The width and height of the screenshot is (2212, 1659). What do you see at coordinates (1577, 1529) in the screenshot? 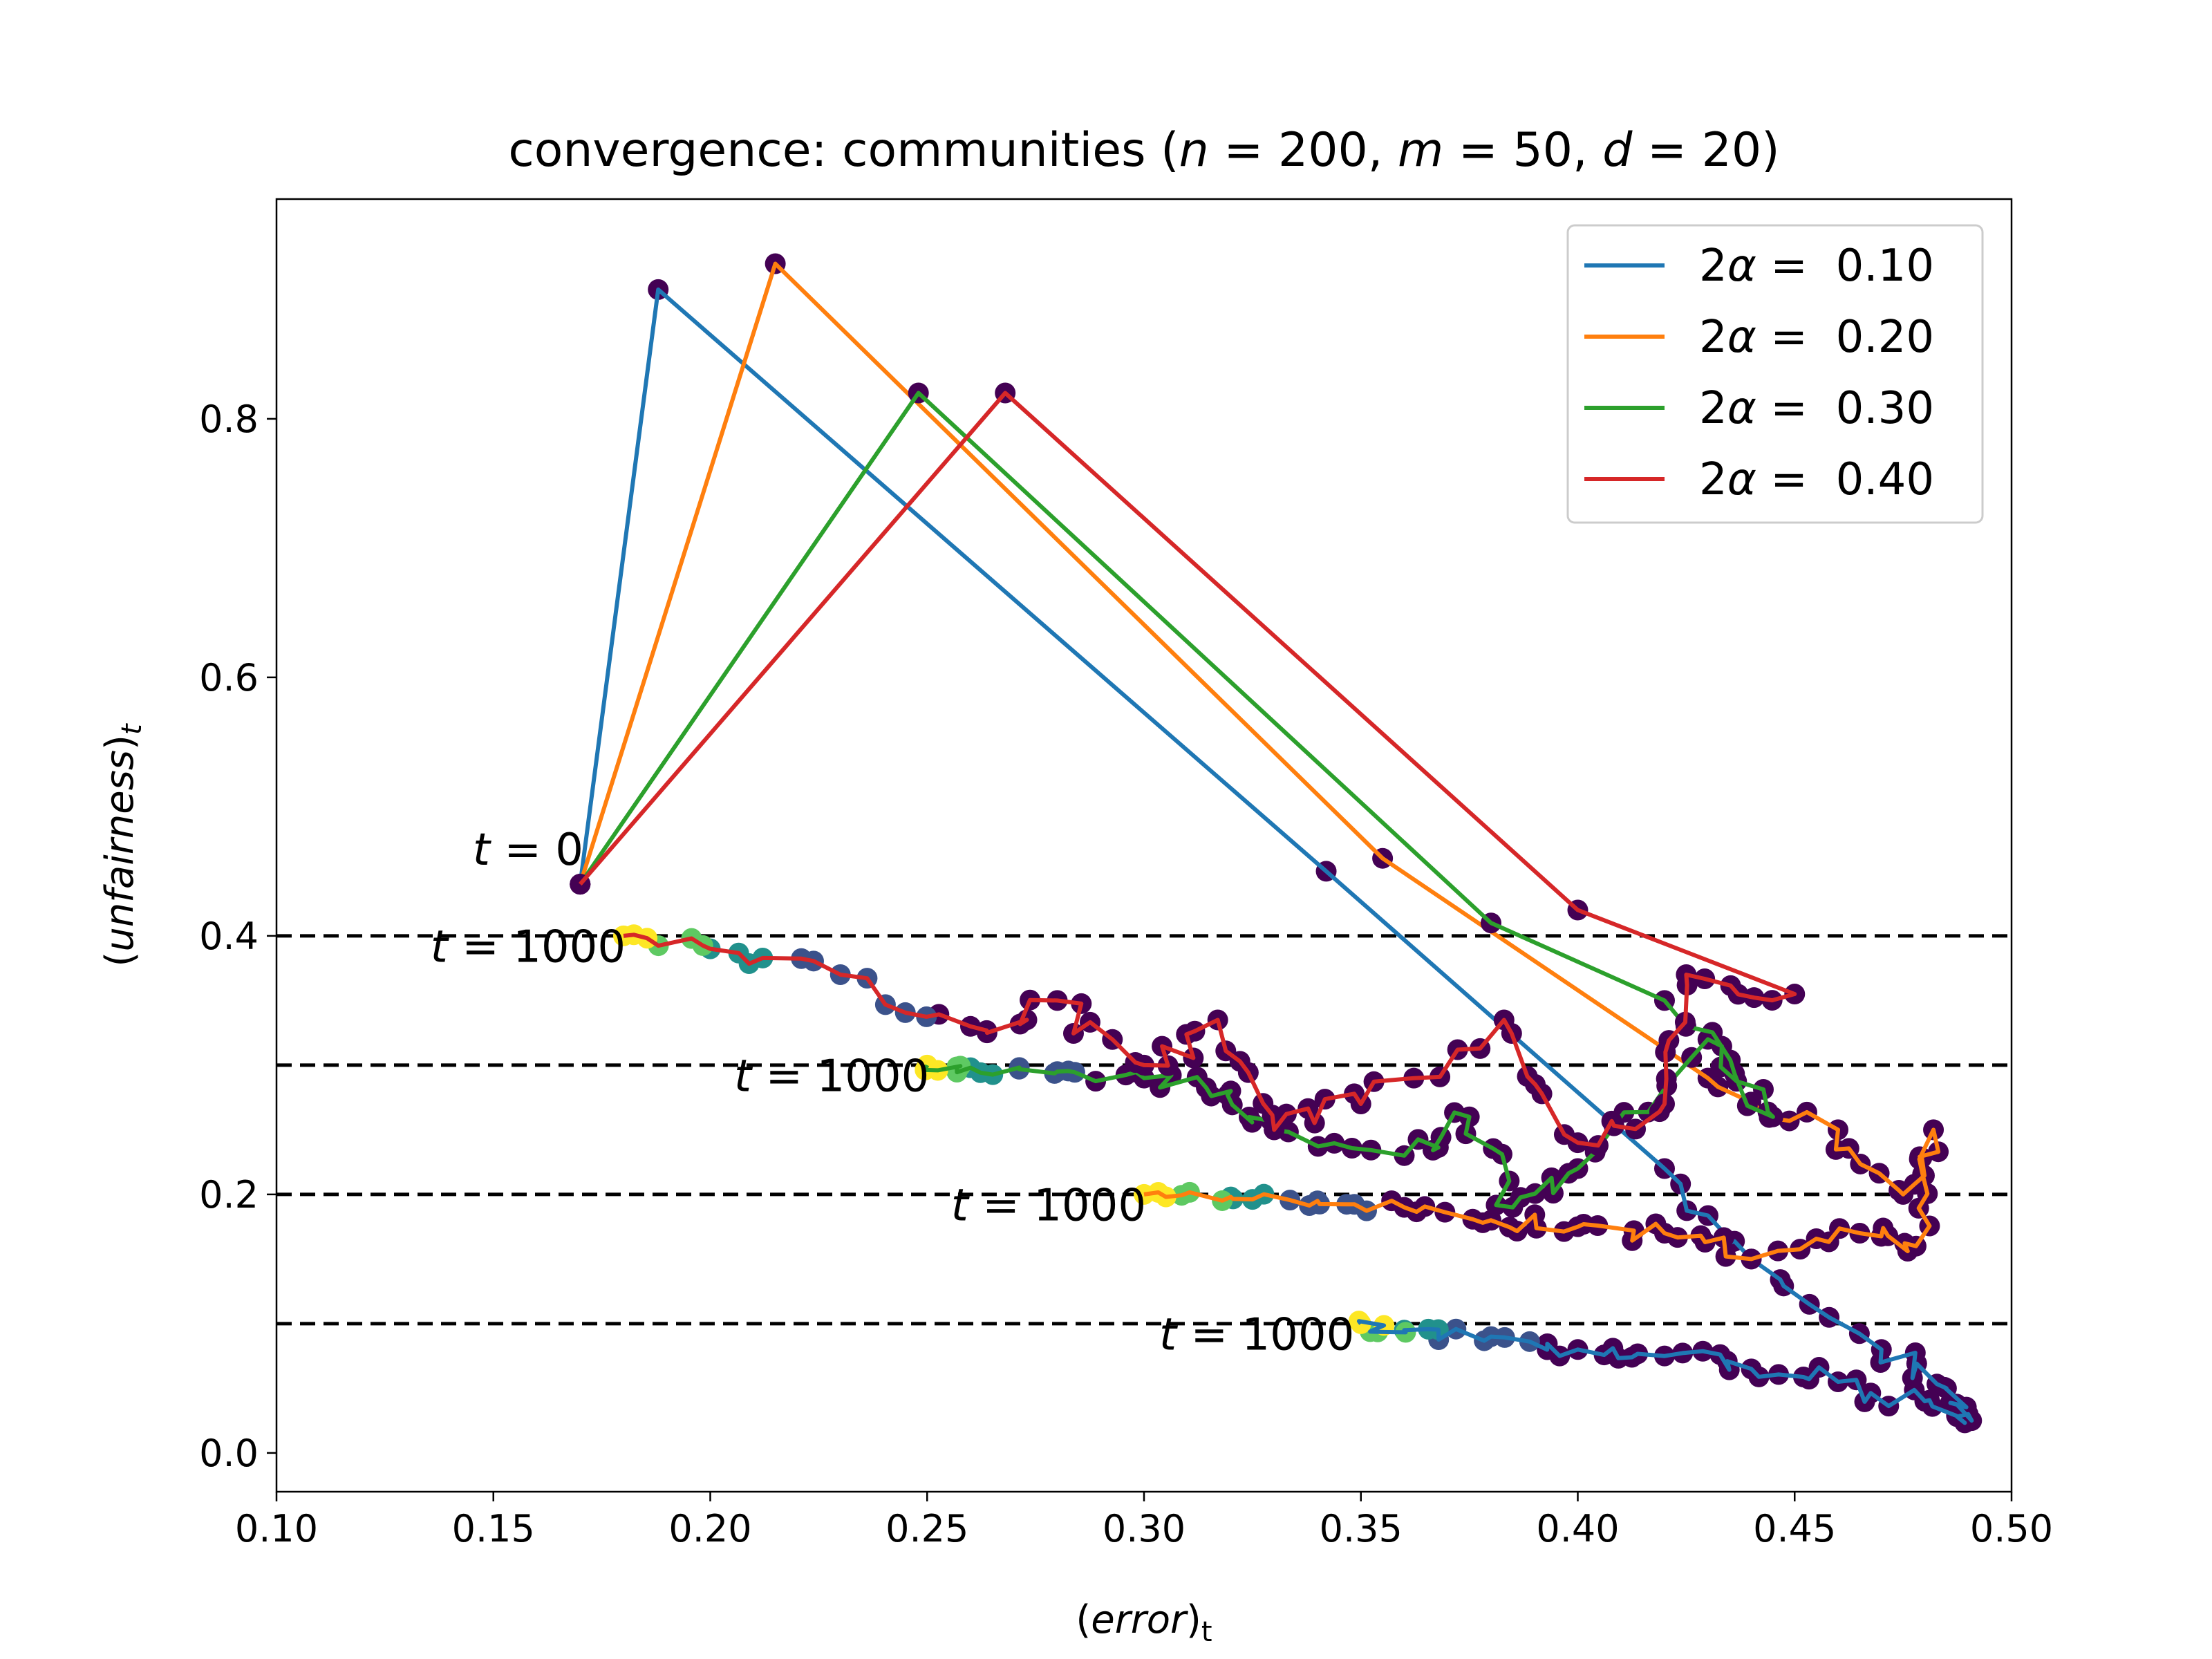
I see `x-tick-label: 0.40` at bounding box center [1577, 1529].